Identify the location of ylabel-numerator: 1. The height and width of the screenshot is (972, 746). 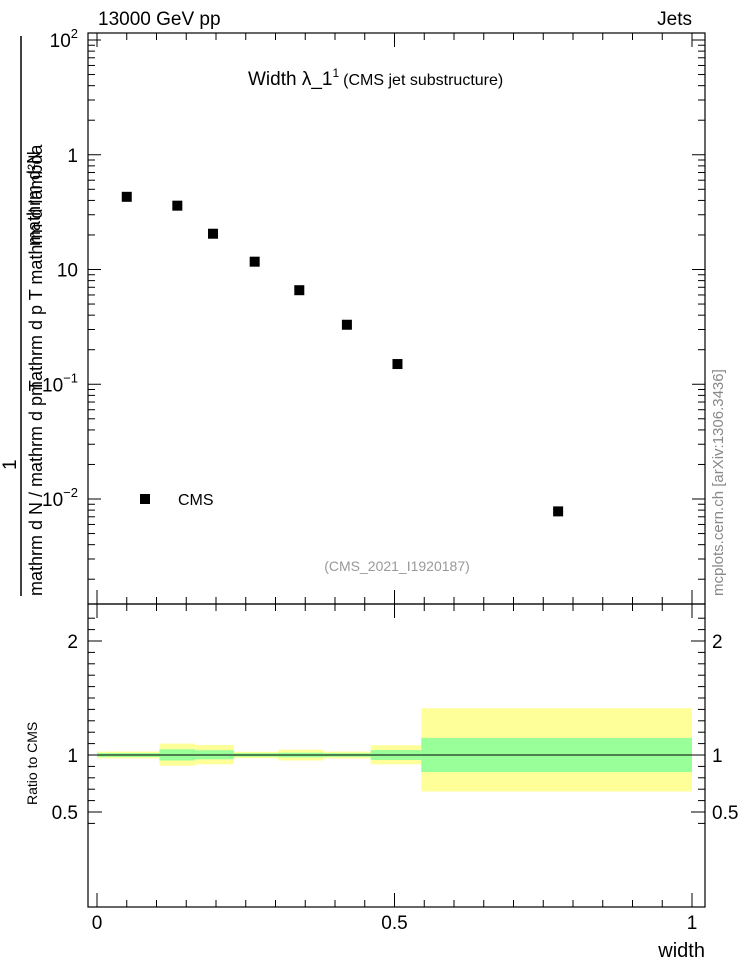
(10, 464).